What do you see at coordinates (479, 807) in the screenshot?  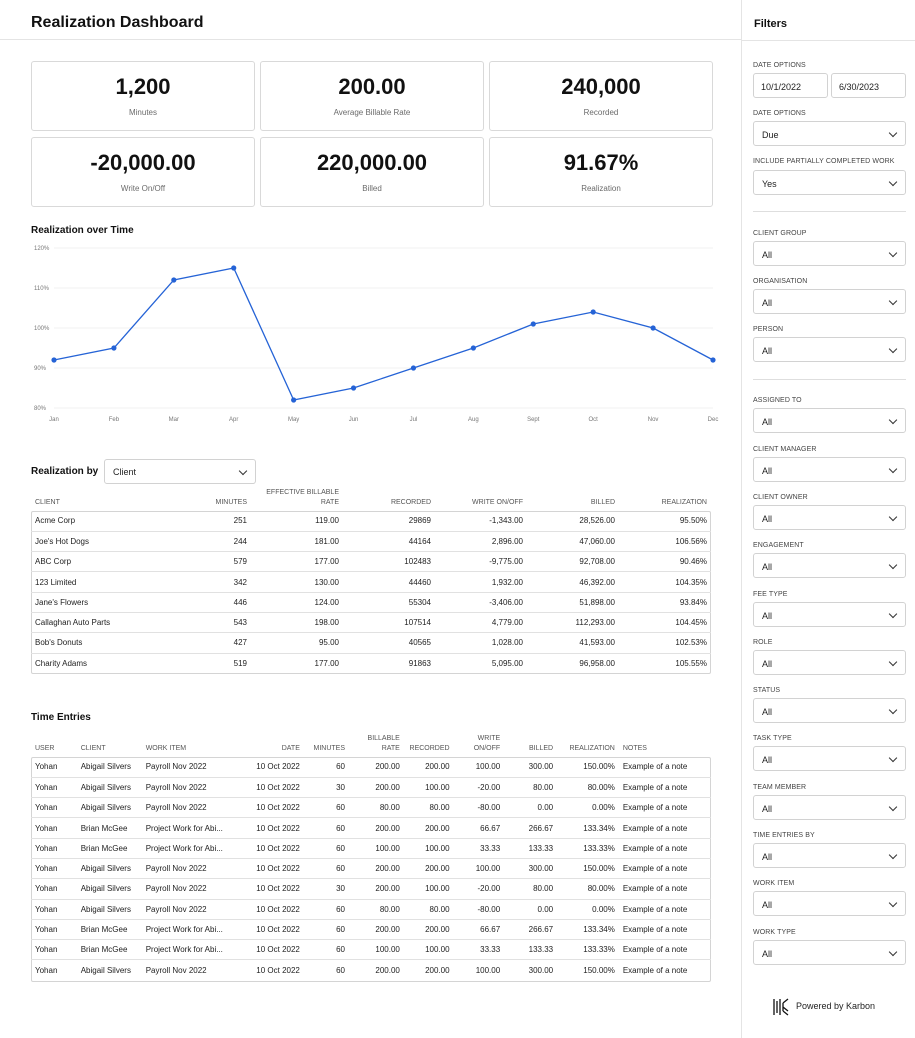 I see `table-cell: -80.00` at bounding box center [479, 807].